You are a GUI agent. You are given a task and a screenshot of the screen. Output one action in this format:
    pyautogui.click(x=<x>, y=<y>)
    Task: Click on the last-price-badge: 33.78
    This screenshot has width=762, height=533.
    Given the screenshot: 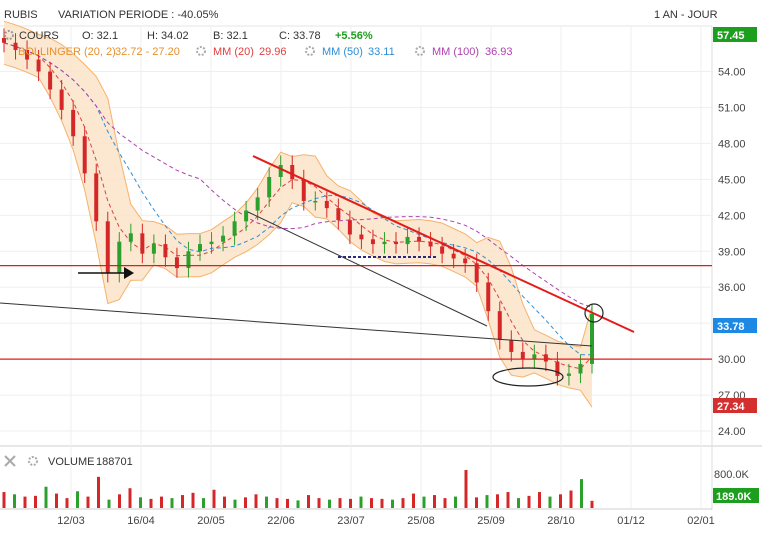 What is the action you would take?
    pyautogui.click(x=735, y=325)
    